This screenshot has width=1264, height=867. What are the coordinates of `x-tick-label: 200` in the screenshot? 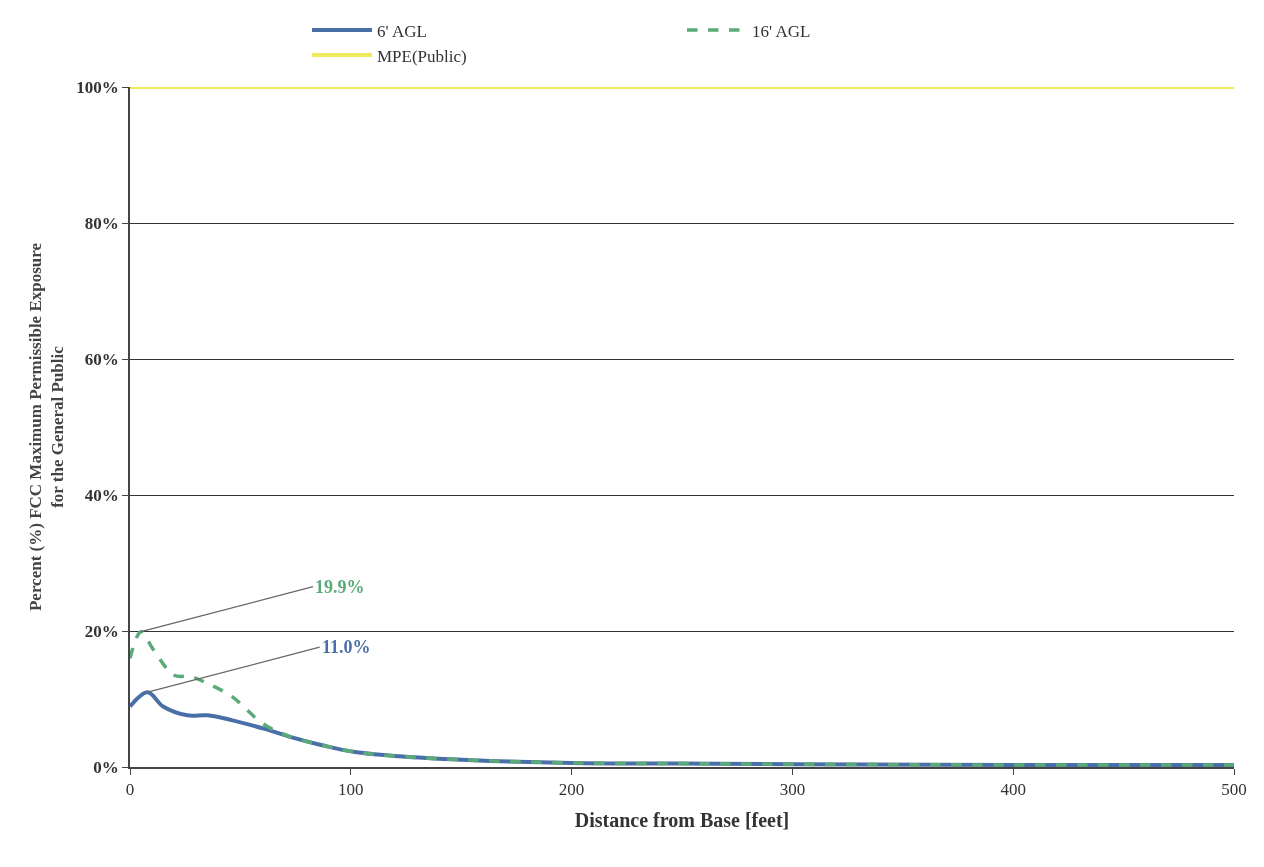 It's located at (571, 790).